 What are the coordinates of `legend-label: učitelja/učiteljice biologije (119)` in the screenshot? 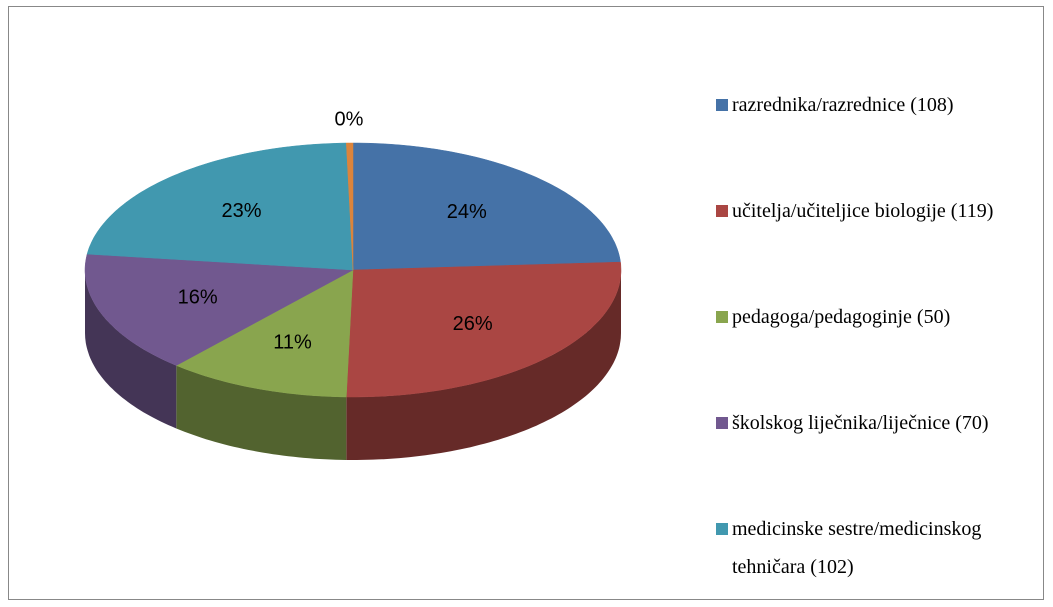 It's located at (863, 211).